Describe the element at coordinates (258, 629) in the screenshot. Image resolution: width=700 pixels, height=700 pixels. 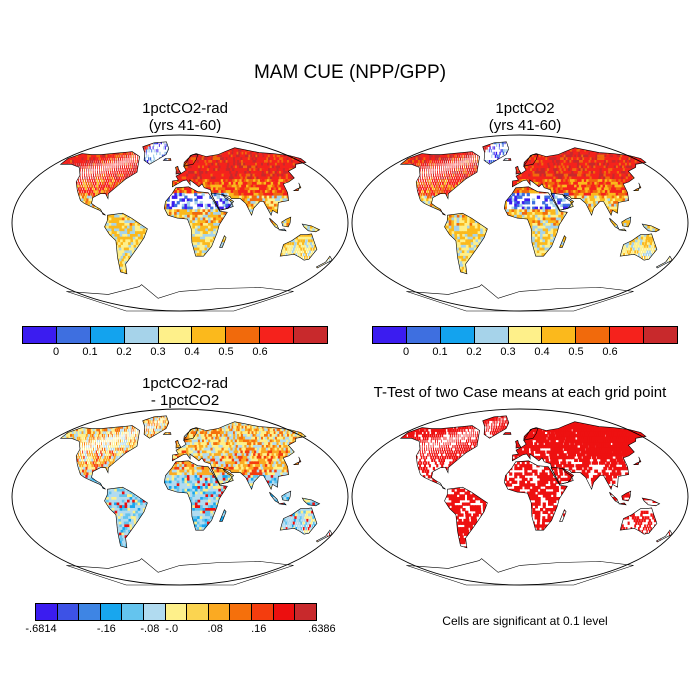
I see `colorbar-tick-label: .16` at that location.